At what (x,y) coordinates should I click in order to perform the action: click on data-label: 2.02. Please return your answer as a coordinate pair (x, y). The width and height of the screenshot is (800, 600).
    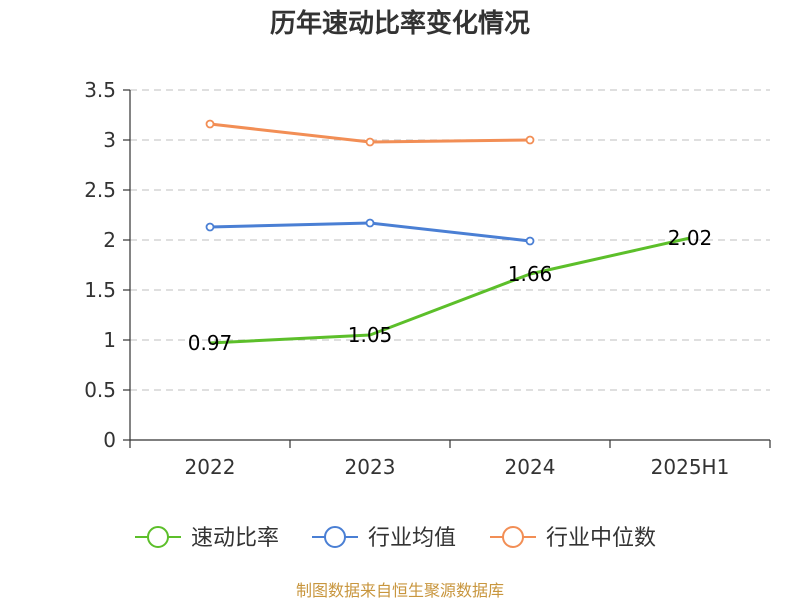
    Looking at the image, I should click on (690, 238).